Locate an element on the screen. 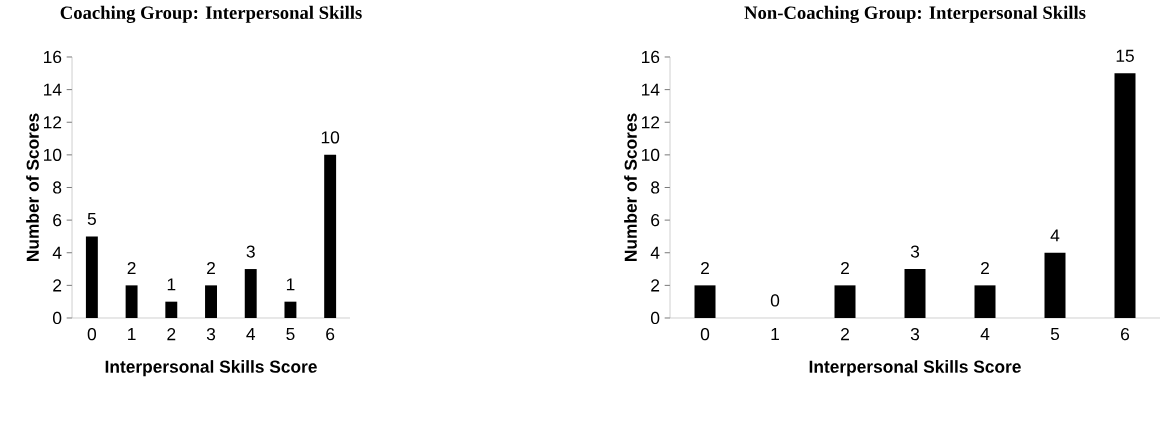  data-label: 5 is located at coordinates (91, 219).